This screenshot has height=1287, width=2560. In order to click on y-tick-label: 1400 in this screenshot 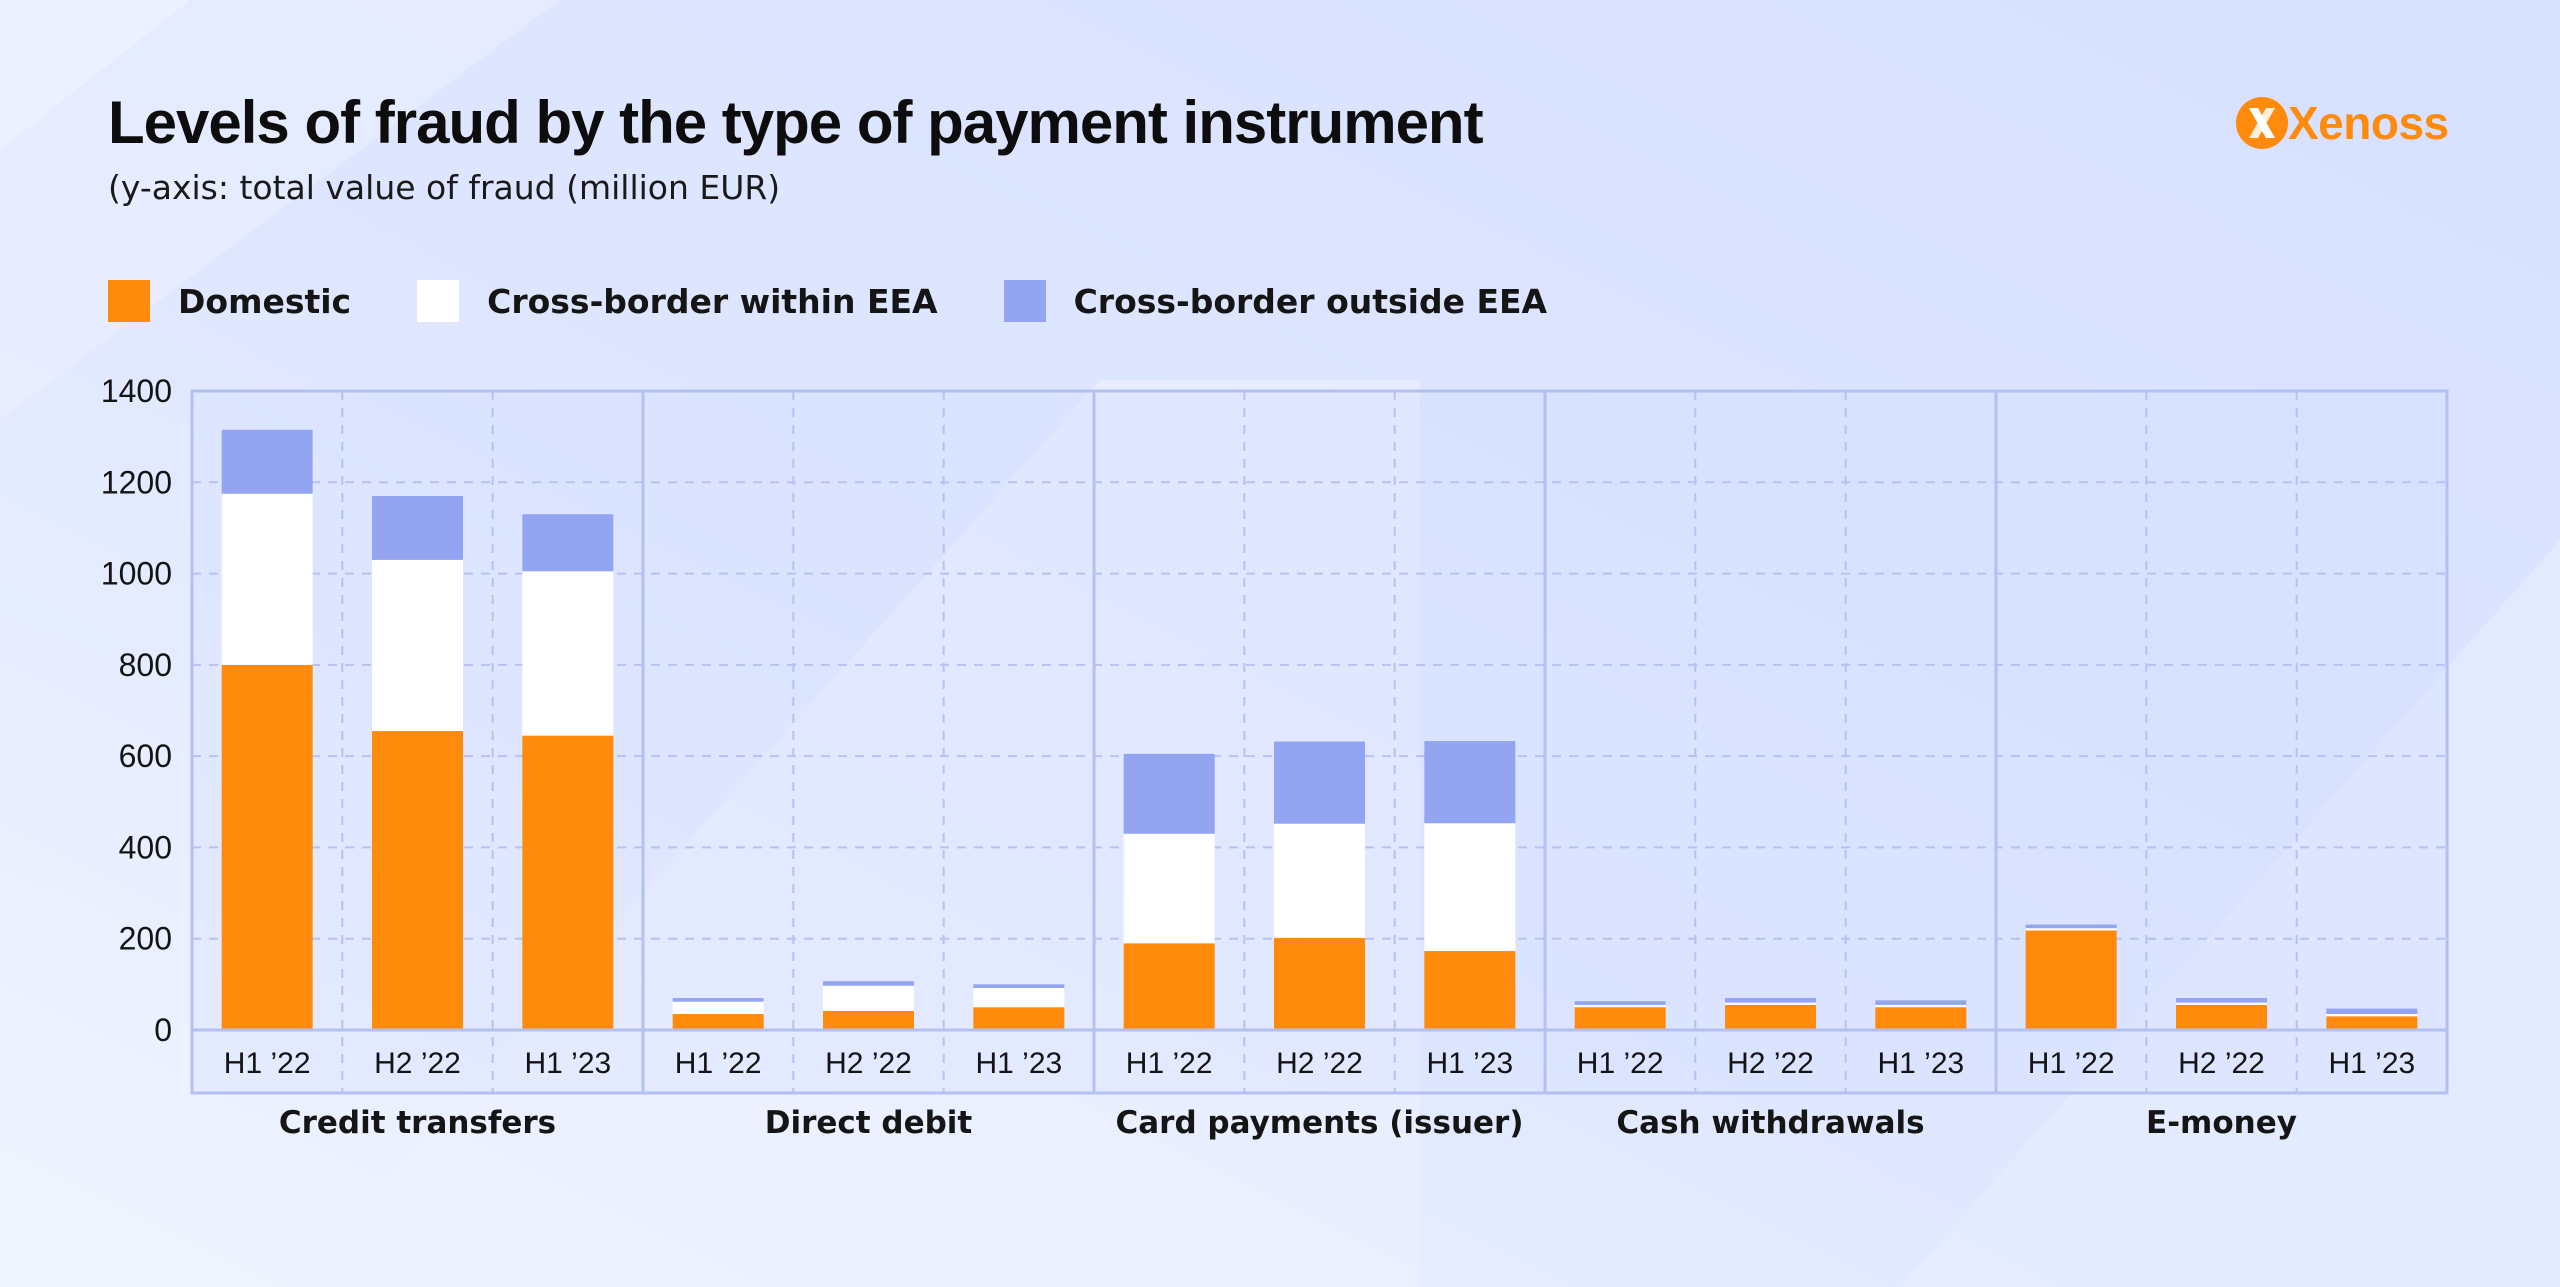, I will do `click(136, 391)`.